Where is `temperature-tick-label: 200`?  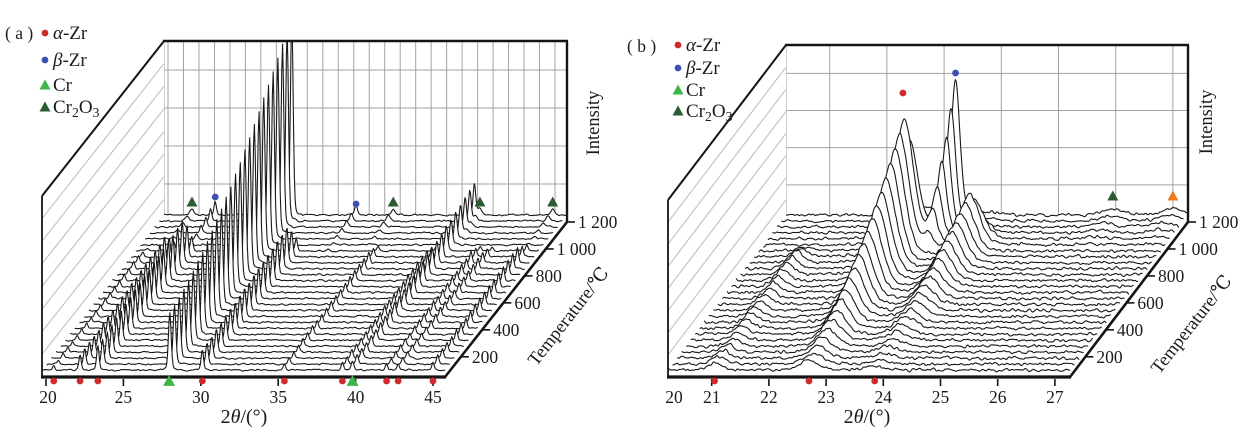 temperature-tick-label: 200 is located at coordinates (1109, 357).